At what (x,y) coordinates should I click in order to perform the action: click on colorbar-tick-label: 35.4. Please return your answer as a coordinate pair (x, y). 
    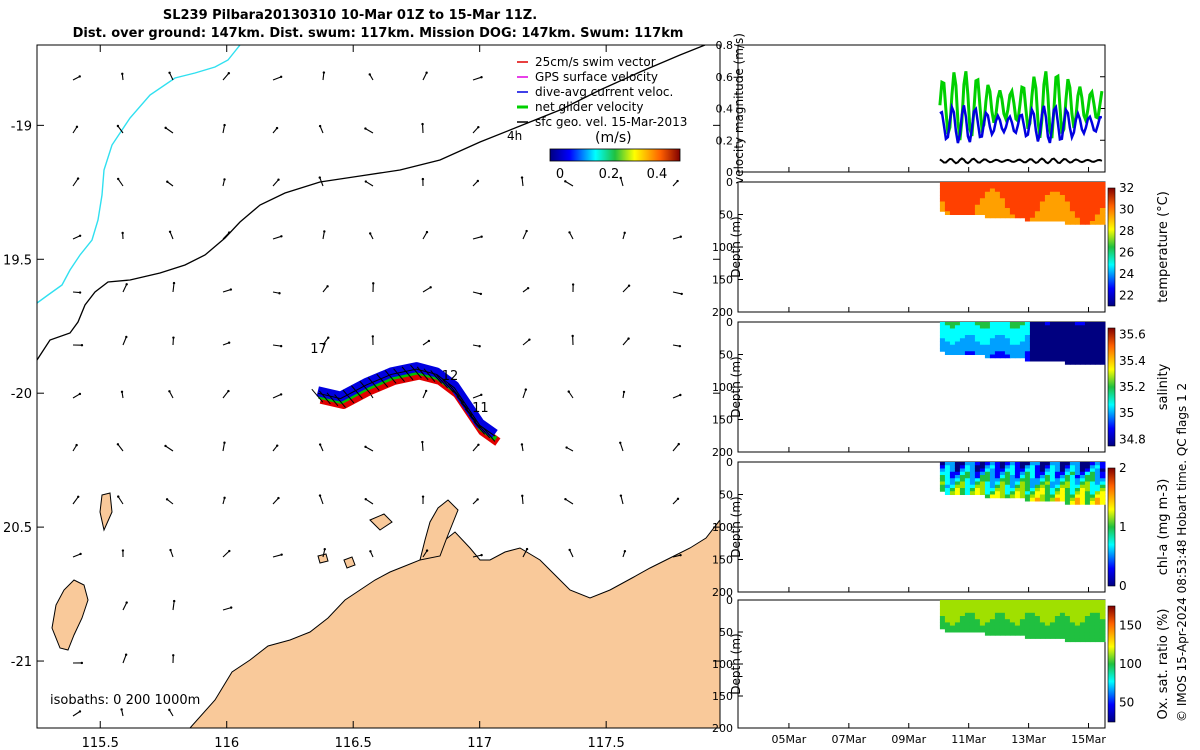
    Looking at the image, I should click on (1132, 361).